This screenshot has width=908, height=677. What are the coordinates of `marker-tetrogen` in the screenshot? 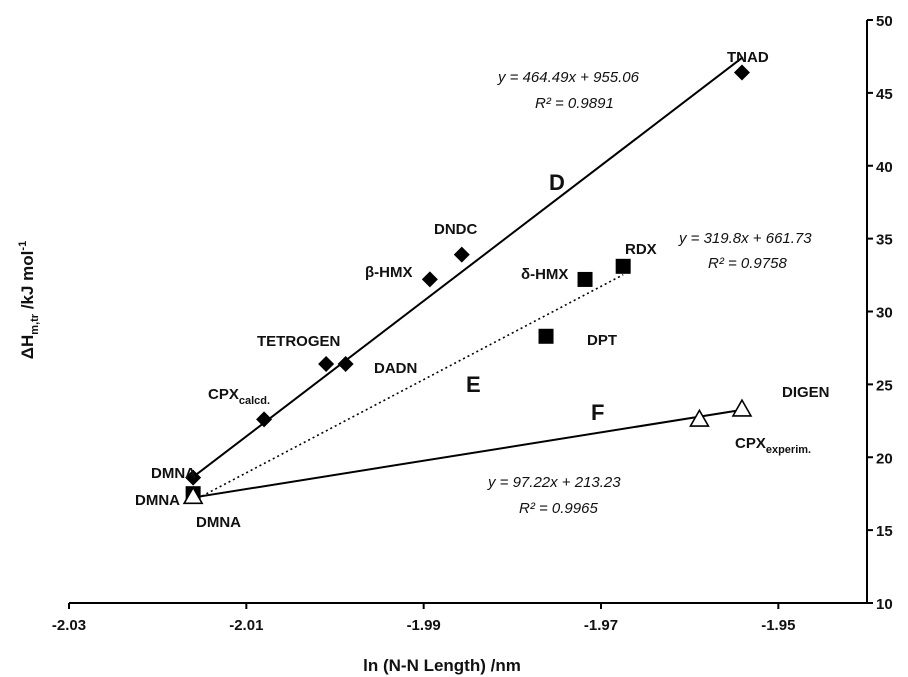 It's located at (326, 363).